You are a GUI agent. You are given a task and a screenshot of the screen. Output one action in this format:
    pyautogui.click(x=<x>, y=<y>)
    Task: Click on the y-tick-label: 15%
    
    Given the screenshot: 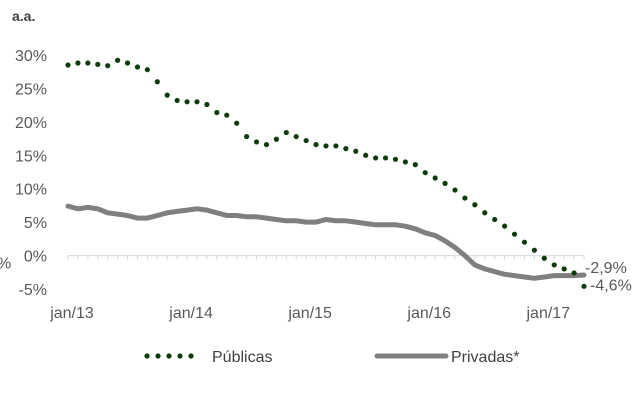 What is the action you would take?
    pyautogui.click(x=31, y=156)
    